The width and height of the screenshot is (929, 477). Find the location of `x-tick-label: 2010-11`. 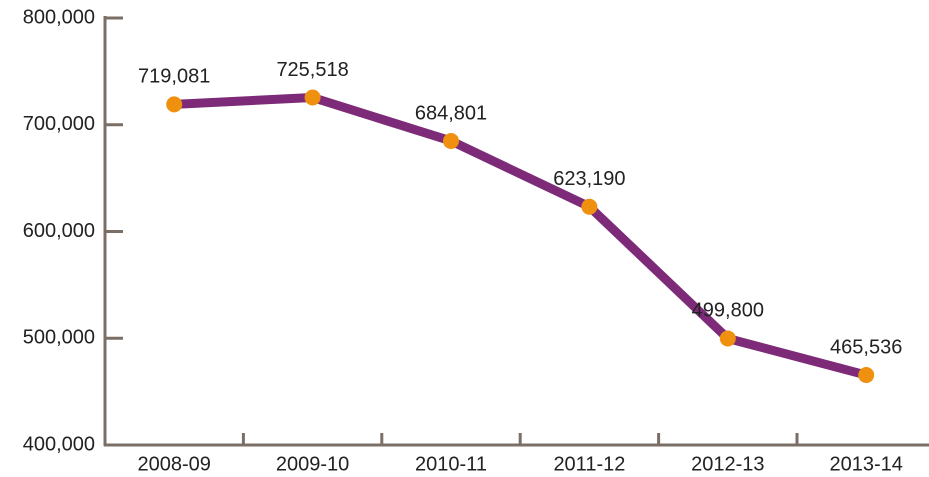

x-tick-label: 2010-11 is located at coordinates (451, 464).